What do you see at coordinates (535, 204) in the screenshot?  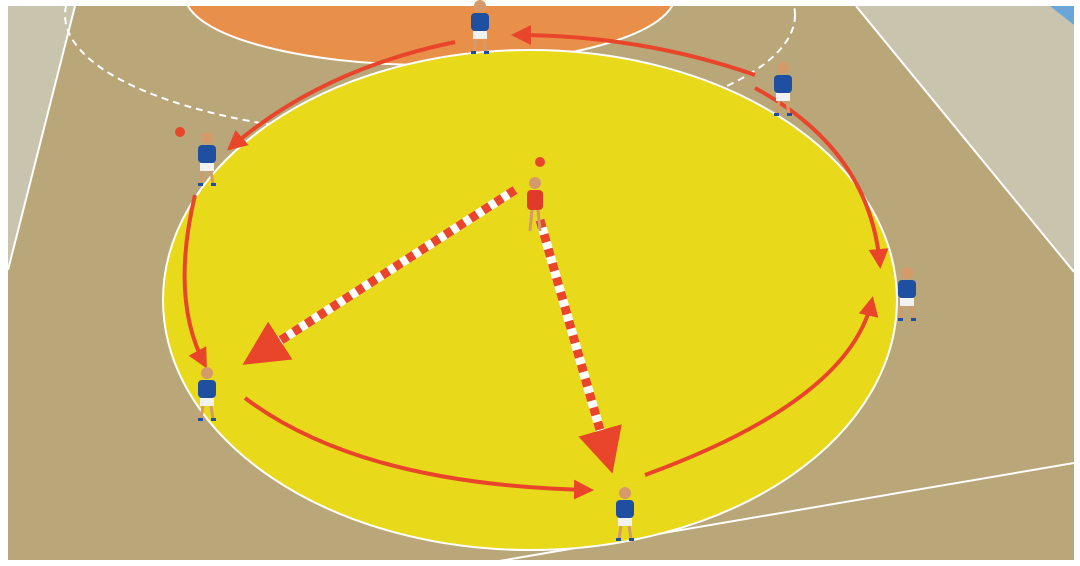 I see `defender` at bounding box center [535, 204].